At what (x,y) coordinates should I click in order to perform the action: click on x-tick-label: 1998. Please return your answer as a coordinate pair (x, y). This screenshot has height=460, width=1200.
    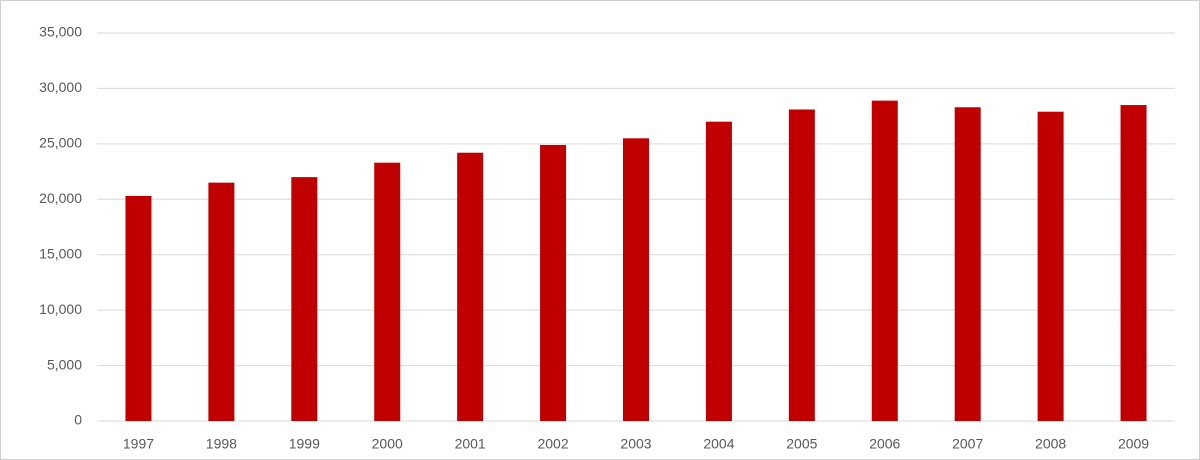
    Looking at the image, I should click on (221, 444).